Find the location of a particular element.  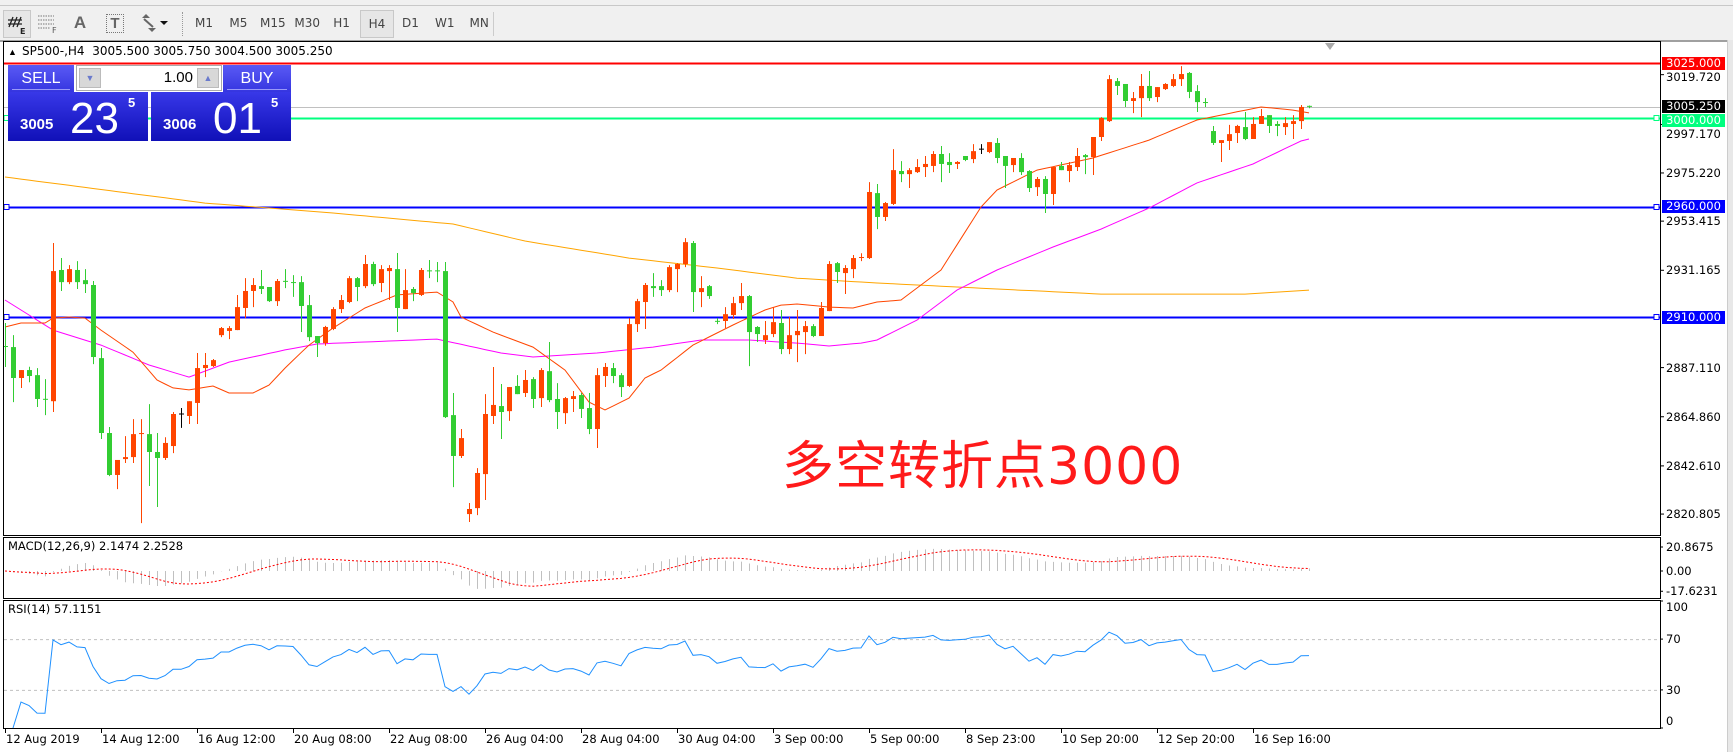

level-price-label: 3005.250 is located at coordinates (1693, 107).